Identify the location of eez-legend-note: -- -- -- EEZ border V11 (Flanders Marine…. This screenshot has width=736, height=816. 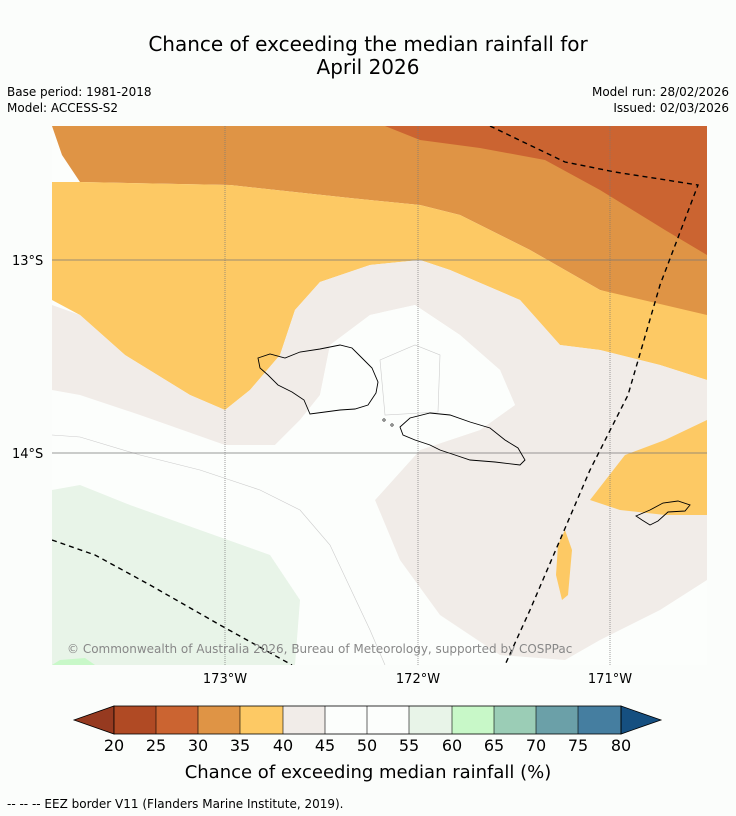
(175, 804).